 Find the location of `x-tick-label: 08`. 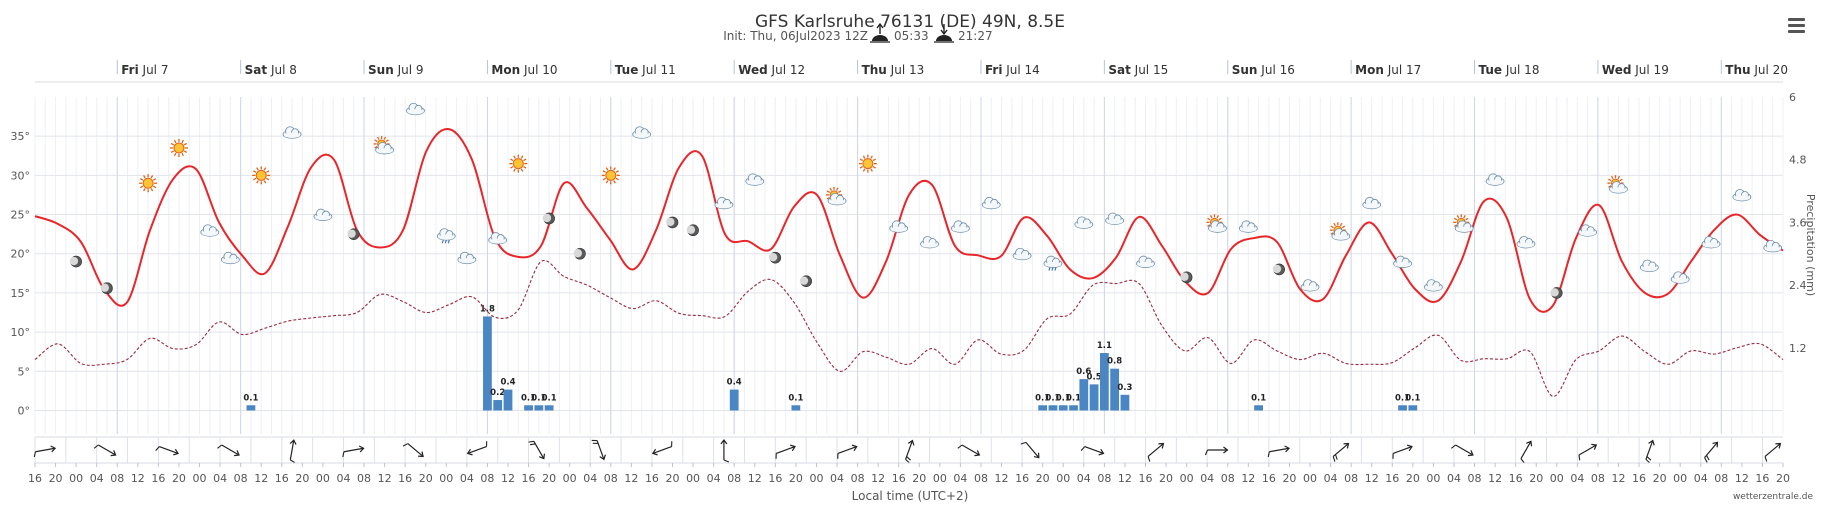

x-tick-label: 08 is located at coordinates (487, 478).